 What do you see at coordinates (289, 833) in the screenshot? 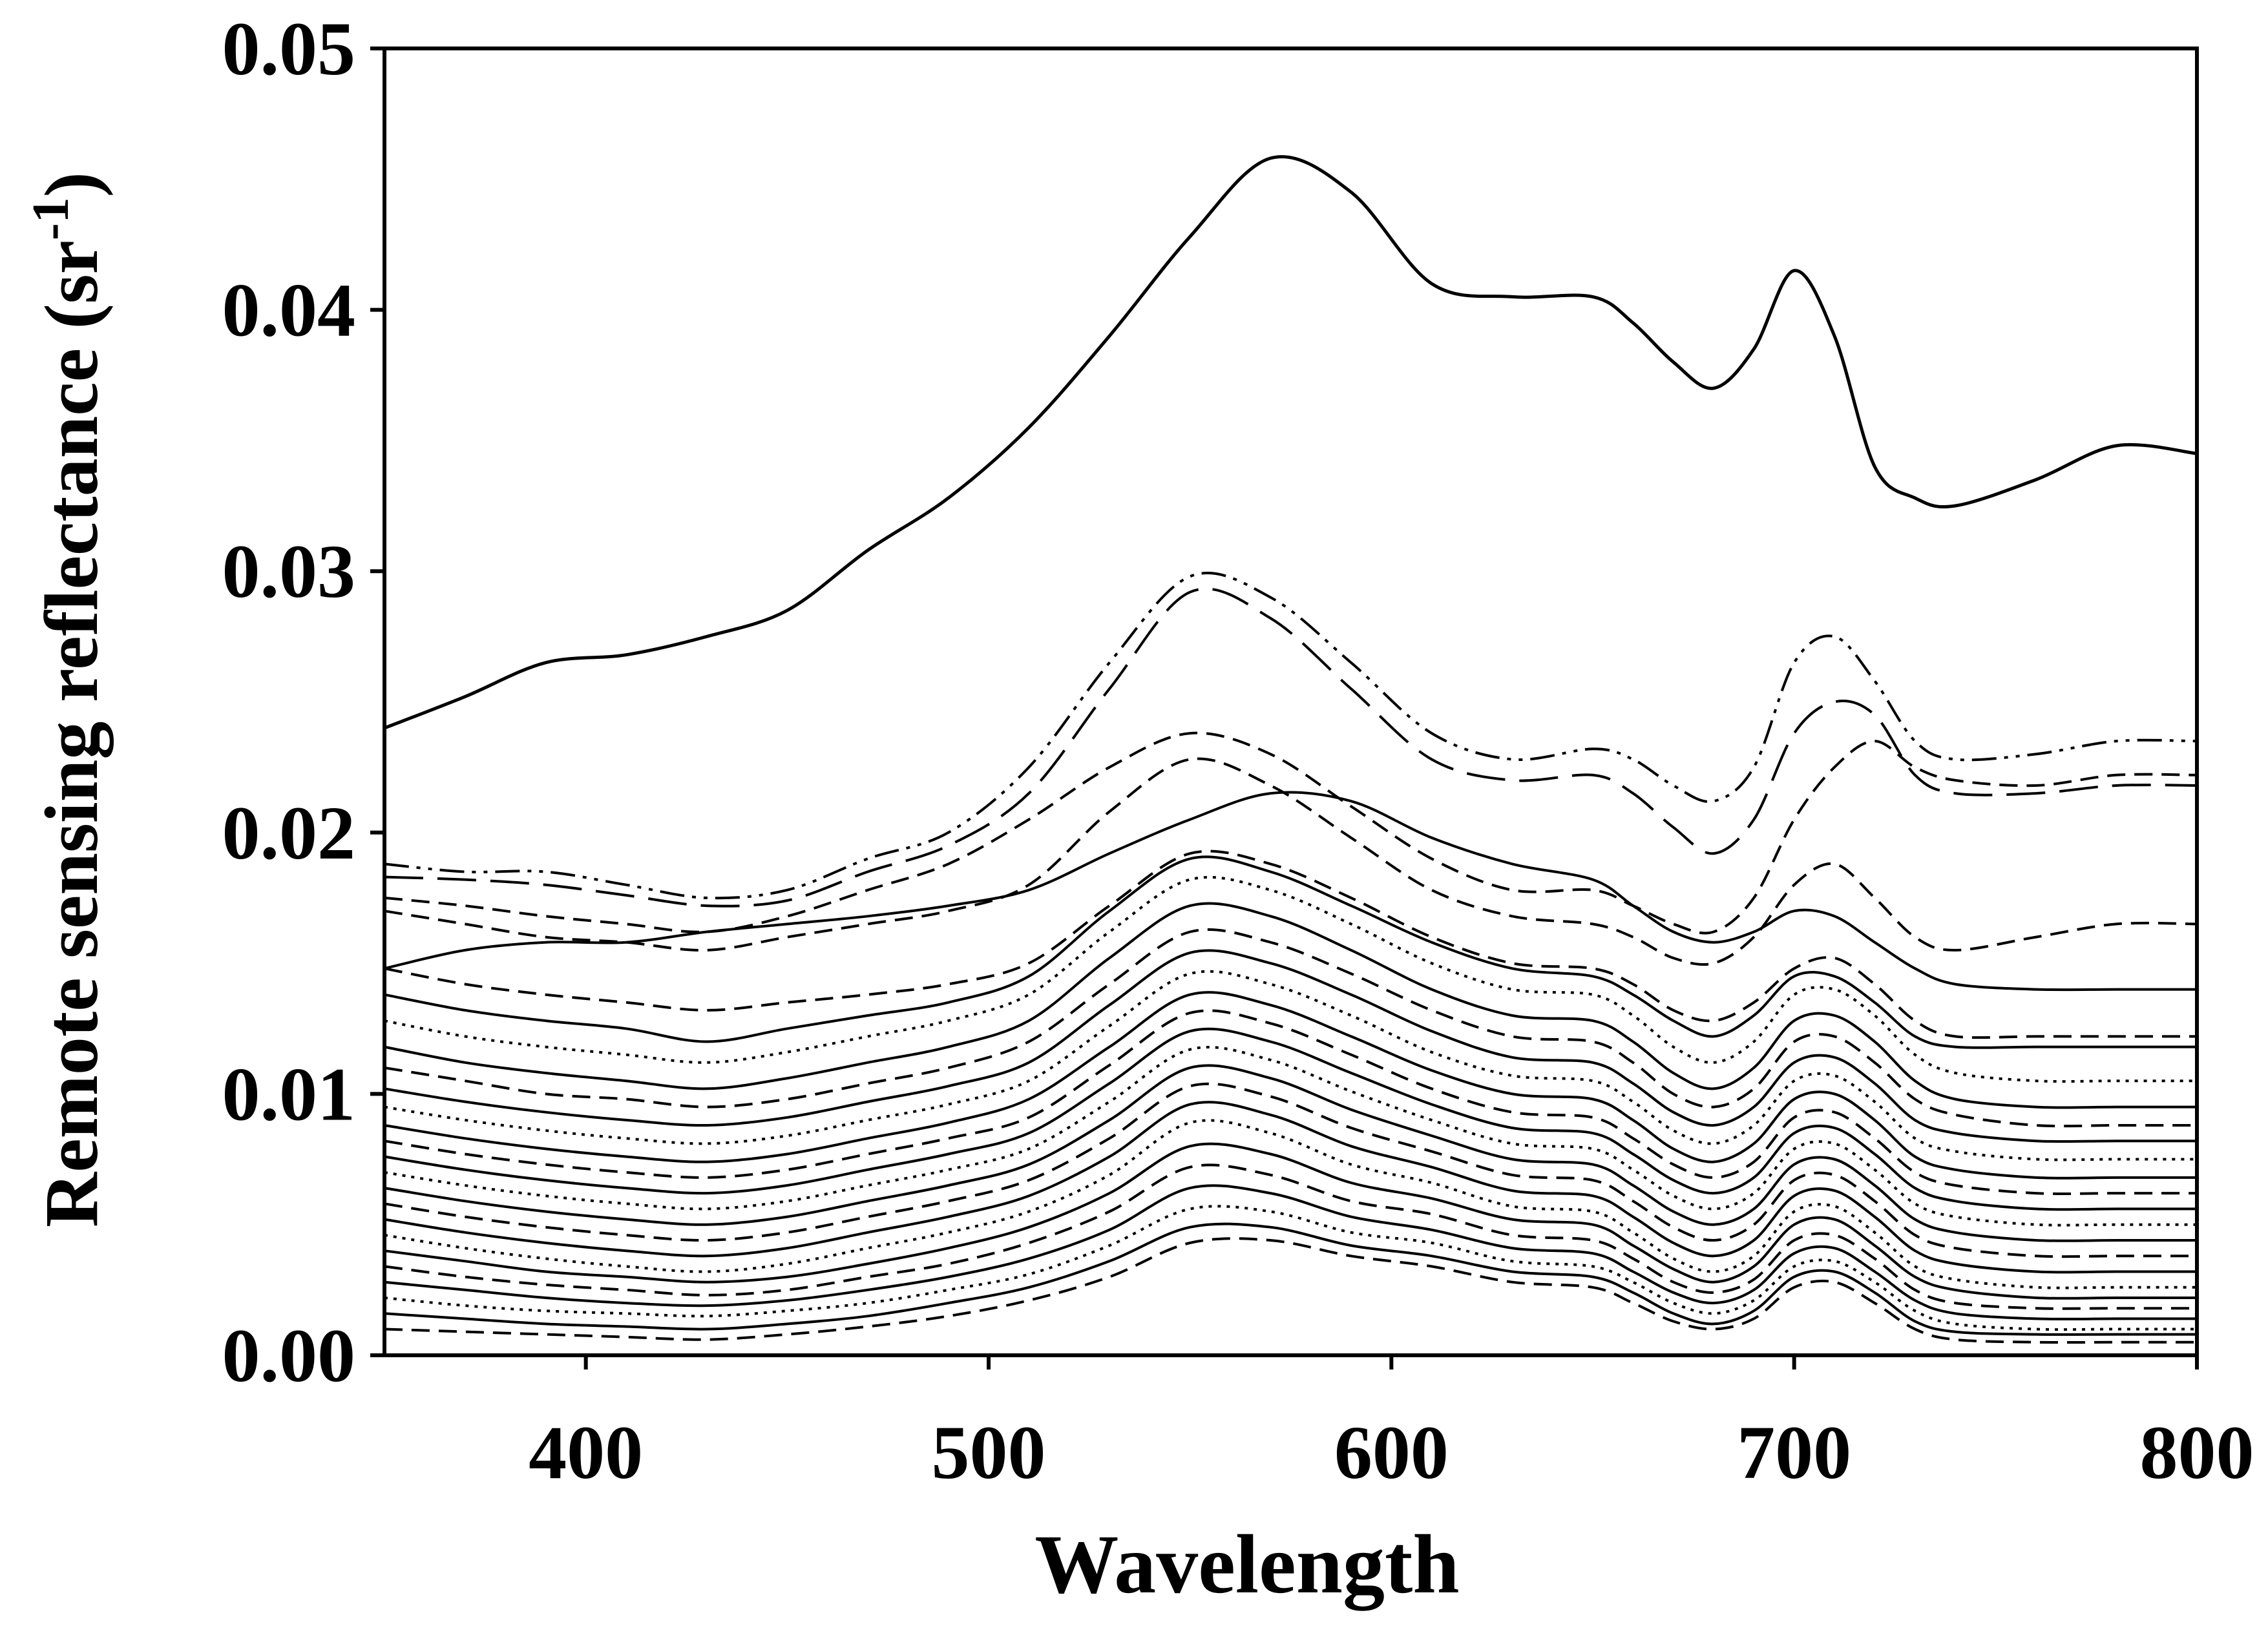
I see `y-tick-label: 0.02` at bounding box center [289, 833].